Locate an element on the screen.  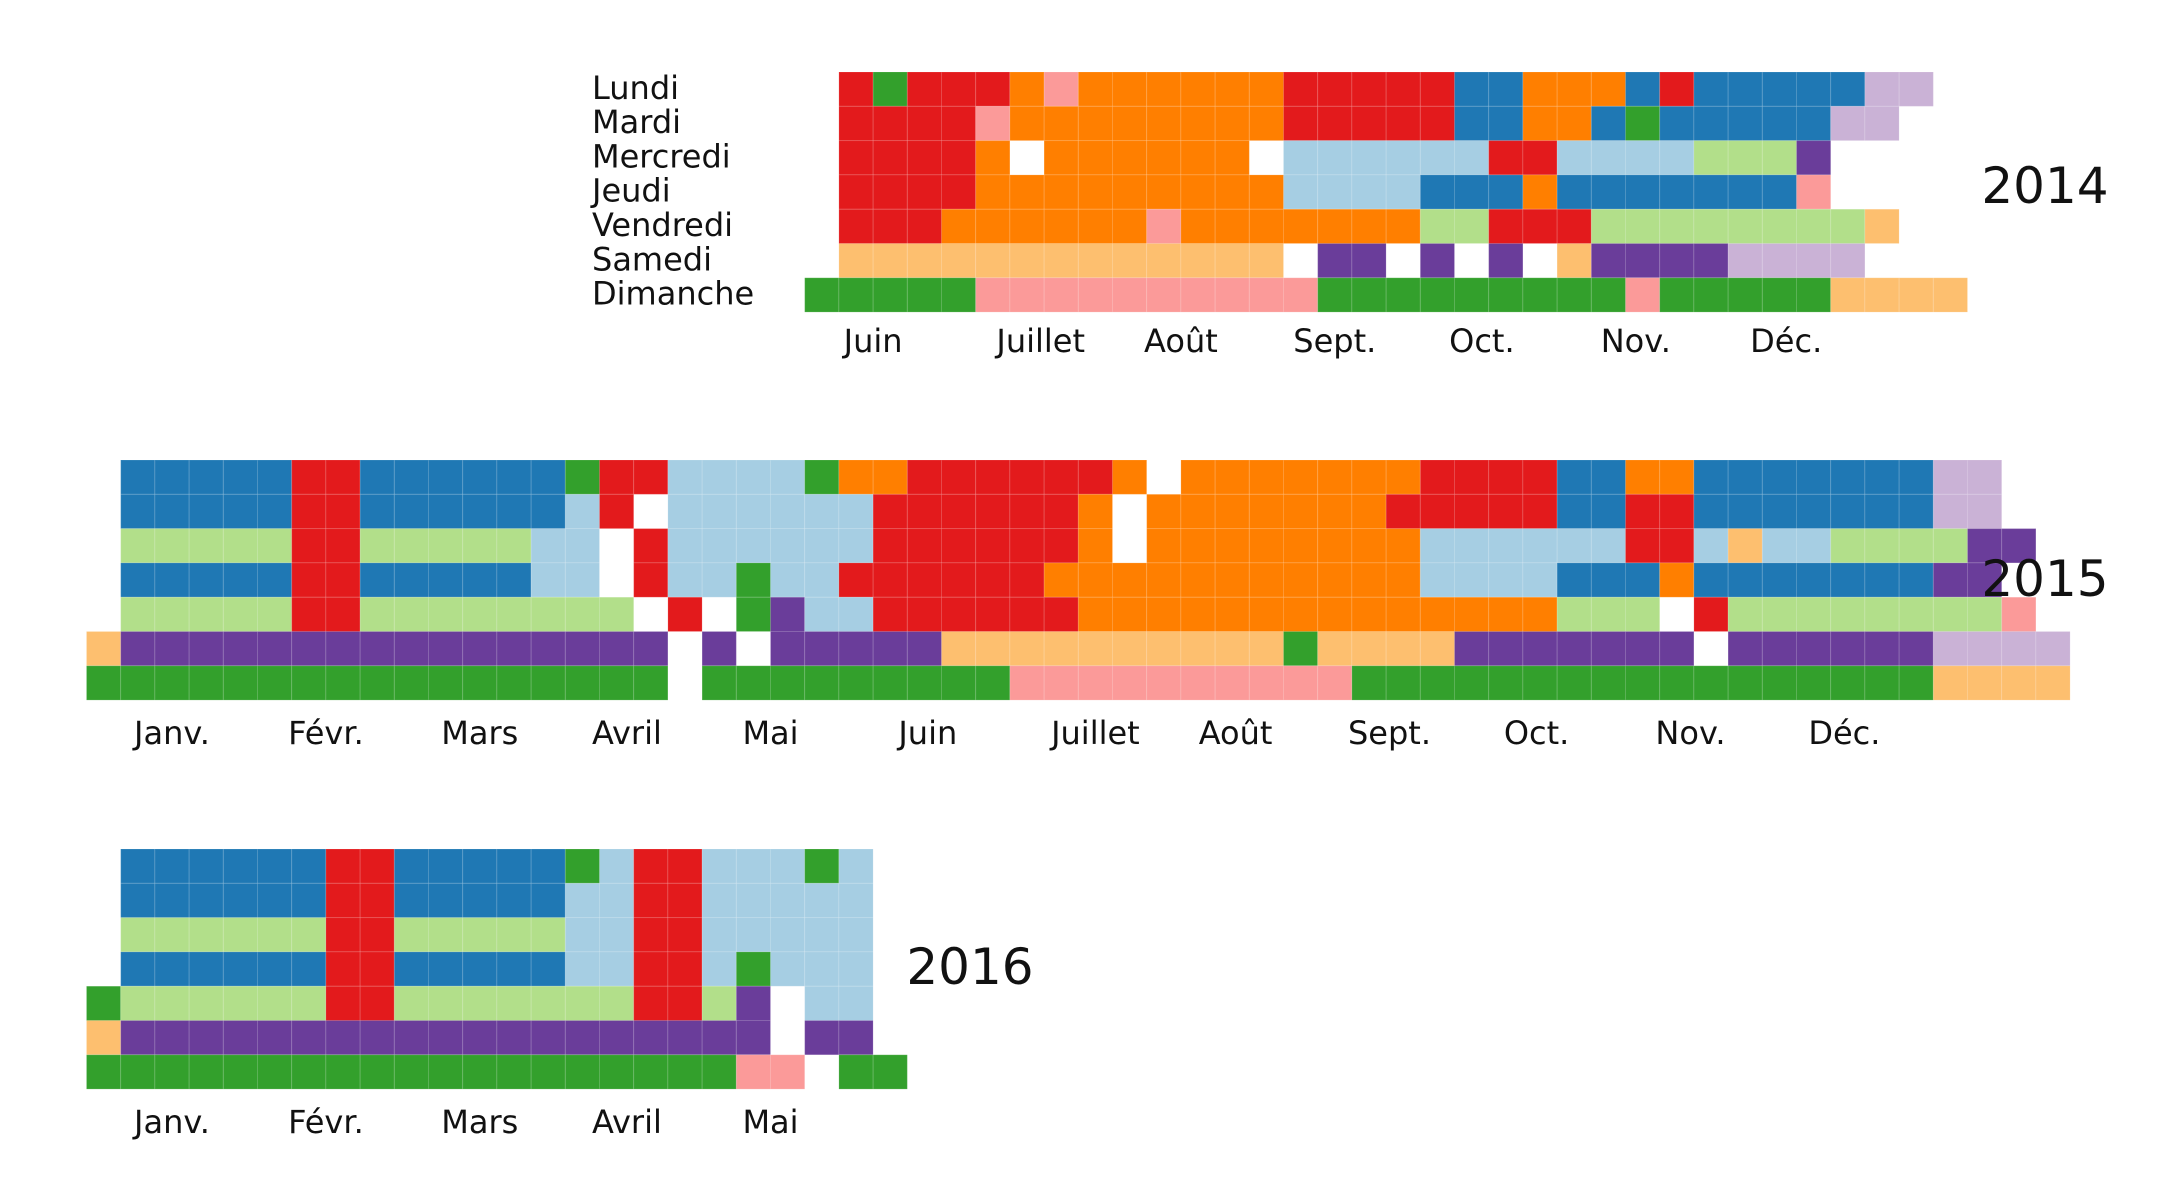
month-label: Déc. is located at coordinates (1844, 733).